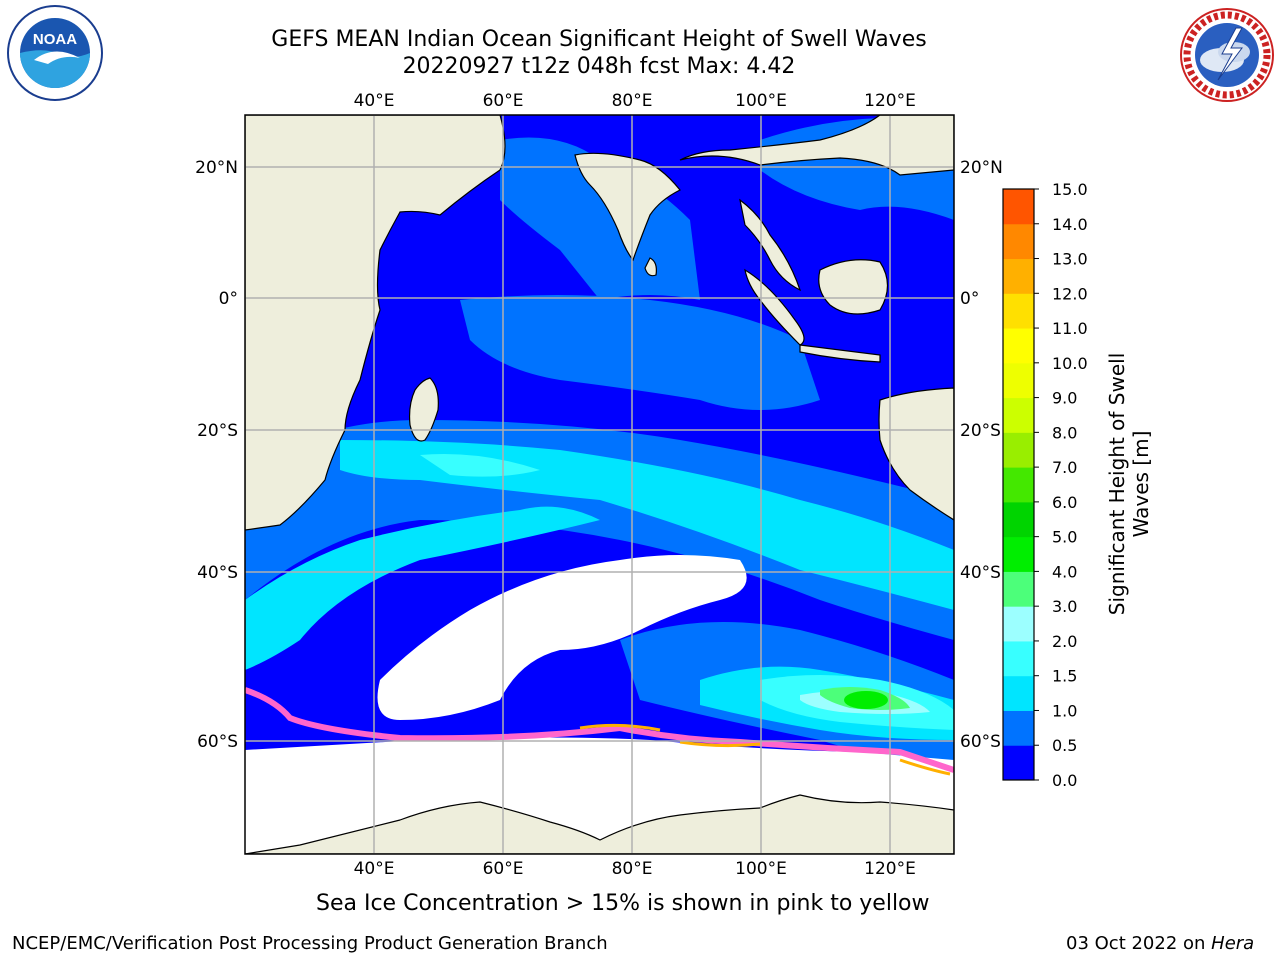 The image size is (1280, 960). I want to click on colorbar-frame, so click(1018, 484).